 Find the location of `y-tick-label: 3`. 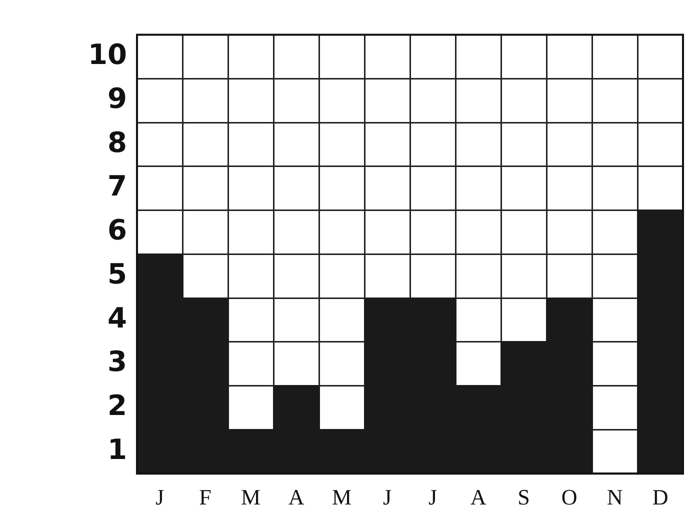

y-tick-label: 3 is located at coordinates (117, 361).